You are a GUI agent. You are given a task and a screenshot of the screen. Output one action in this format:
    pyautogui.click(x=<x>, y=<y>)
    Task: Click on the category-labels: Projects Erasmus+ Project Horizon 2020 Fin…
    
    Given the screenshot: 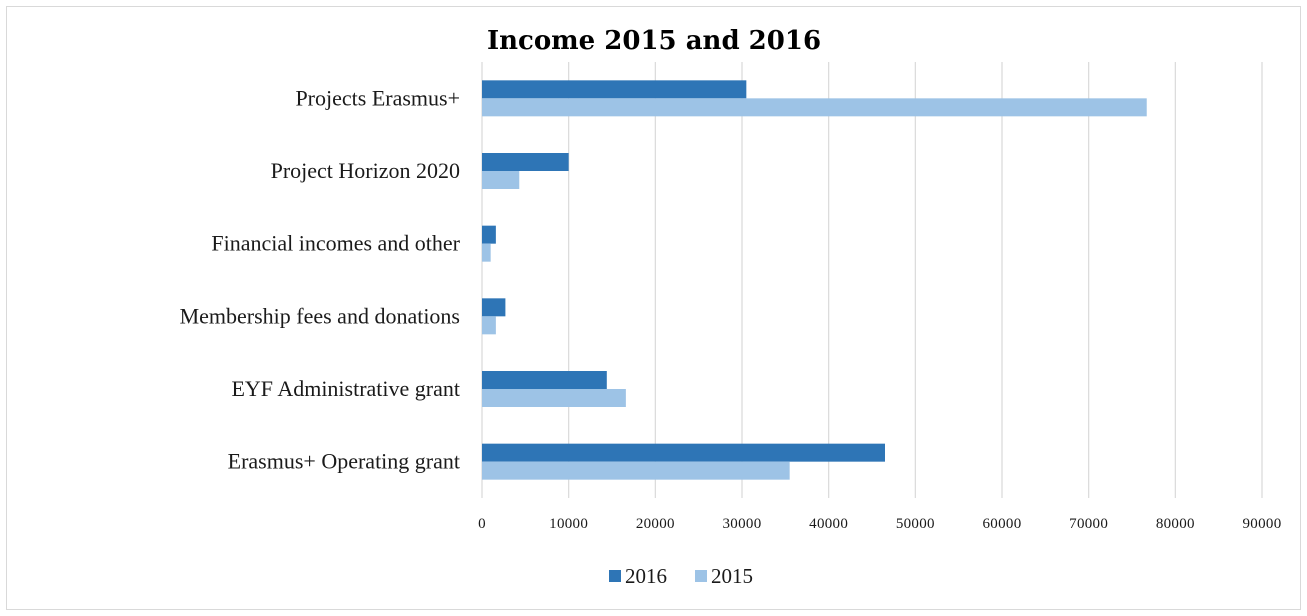 What is the action you would take?
    pyautogui.click(x=320, y=279)
    